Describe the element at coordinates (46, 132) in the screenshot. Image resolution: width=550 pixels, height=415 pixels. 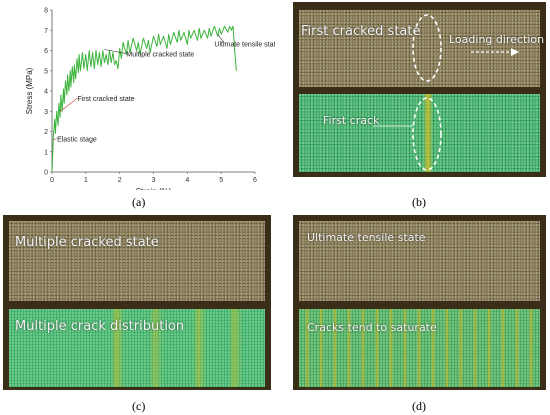
I see `y-tick-label: 2` at that location.